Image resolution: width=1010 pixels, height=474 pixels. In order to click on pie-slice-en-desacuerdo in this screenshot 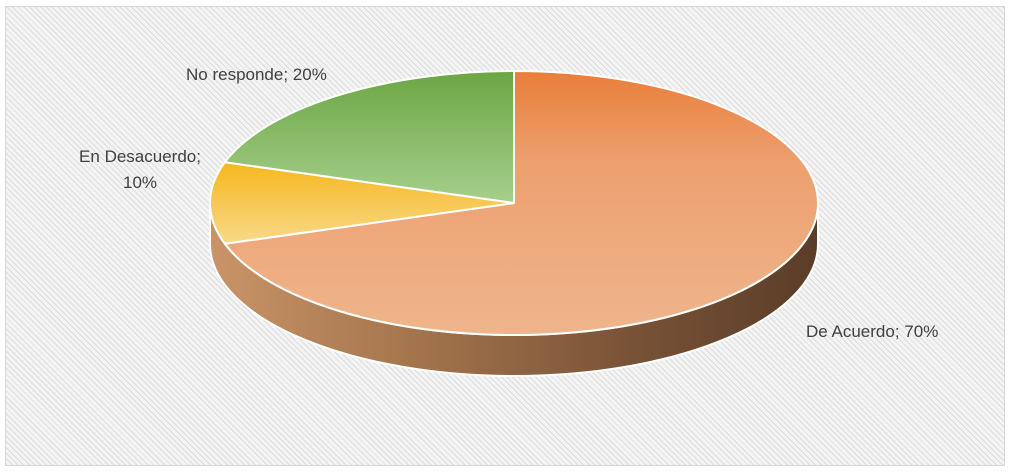, I will do `click(362, 203)`.